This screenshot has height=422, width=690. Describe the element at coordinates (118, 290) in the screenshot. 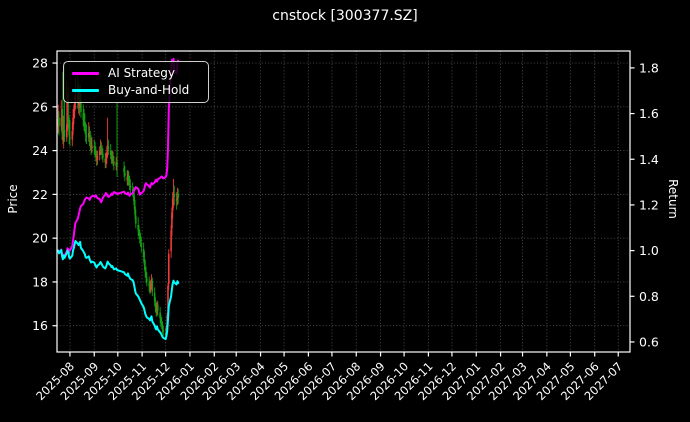

I see `buy-and-hold-line` at that location.